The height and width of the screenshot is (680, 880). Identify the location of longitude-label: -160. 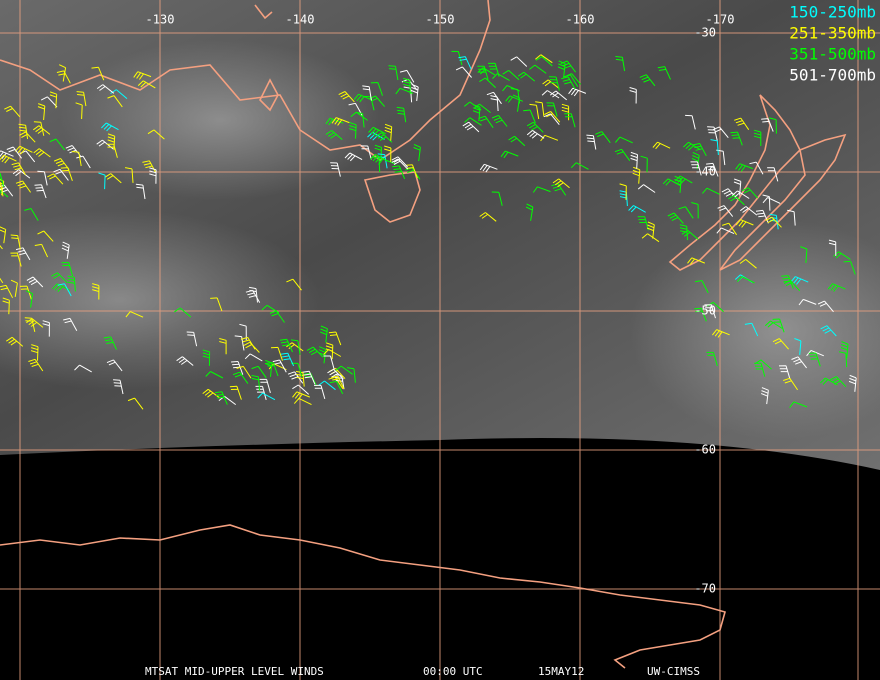
(580, 20).